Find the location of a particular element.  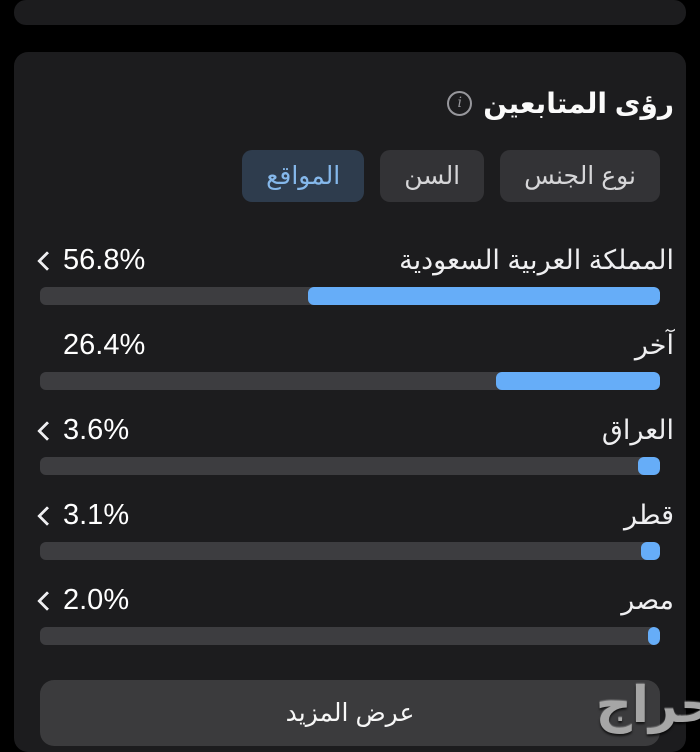

location-row: آخر 26.4% is located at coordinates (350, 372).